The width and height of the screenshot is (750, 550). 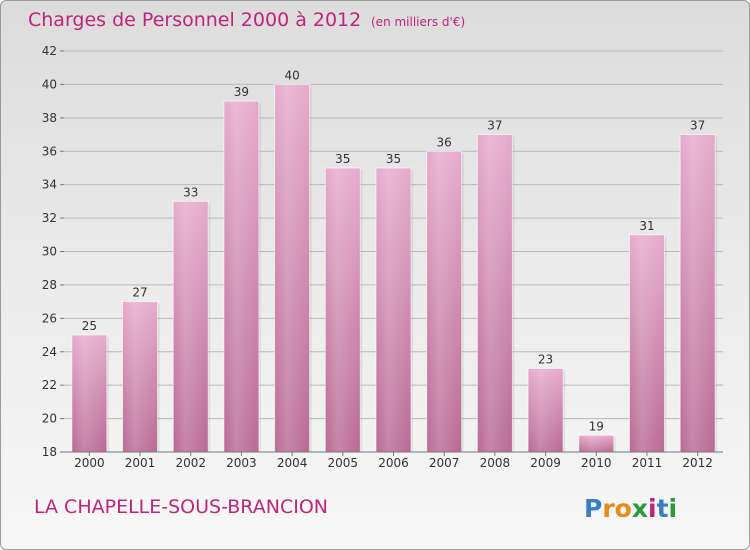 I want to click on x-tick-label-2001: 2001, so click(x=140, y=463).